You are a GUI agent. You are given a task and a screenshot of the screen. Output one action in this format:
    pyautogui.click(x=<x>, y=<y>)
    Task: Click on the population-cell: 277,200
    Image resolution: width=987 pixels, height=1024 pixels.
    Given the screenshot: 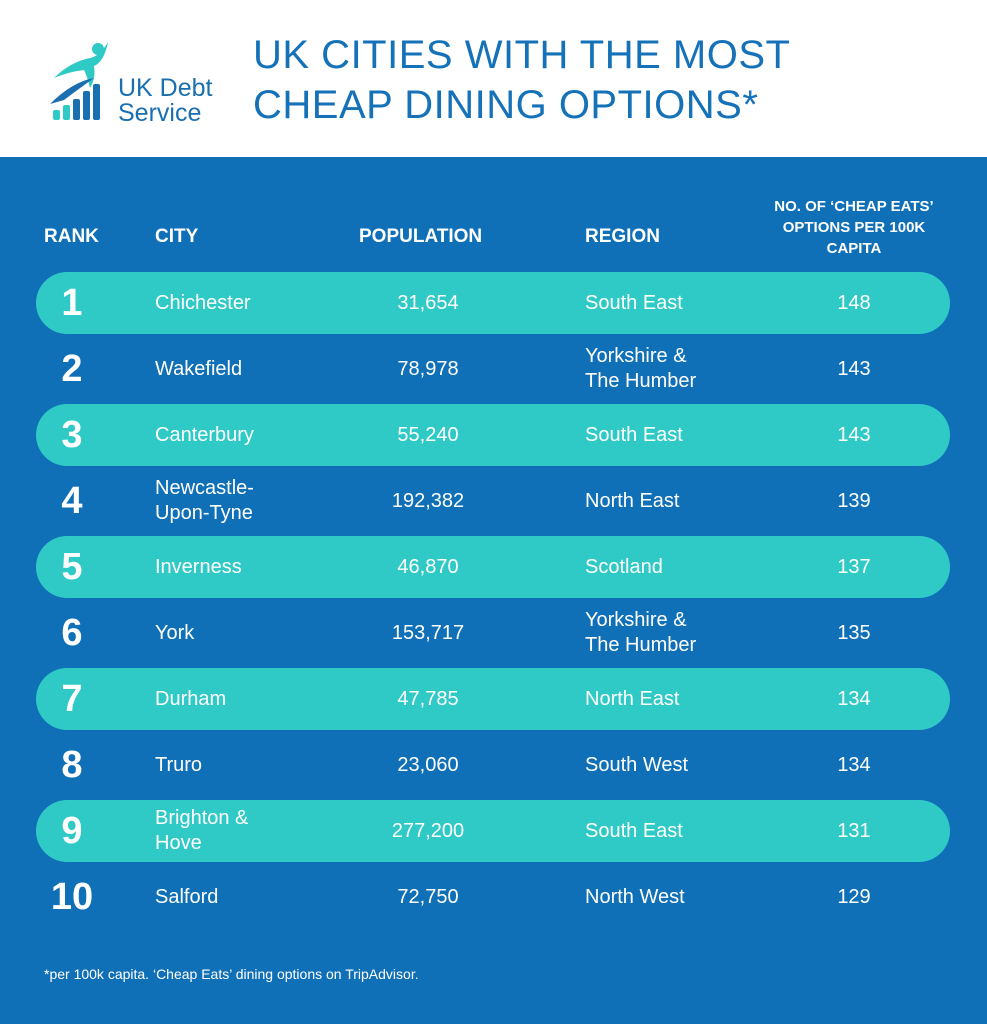 What is the action you would take?
    pyautogui.click(x=428, y=830)
    